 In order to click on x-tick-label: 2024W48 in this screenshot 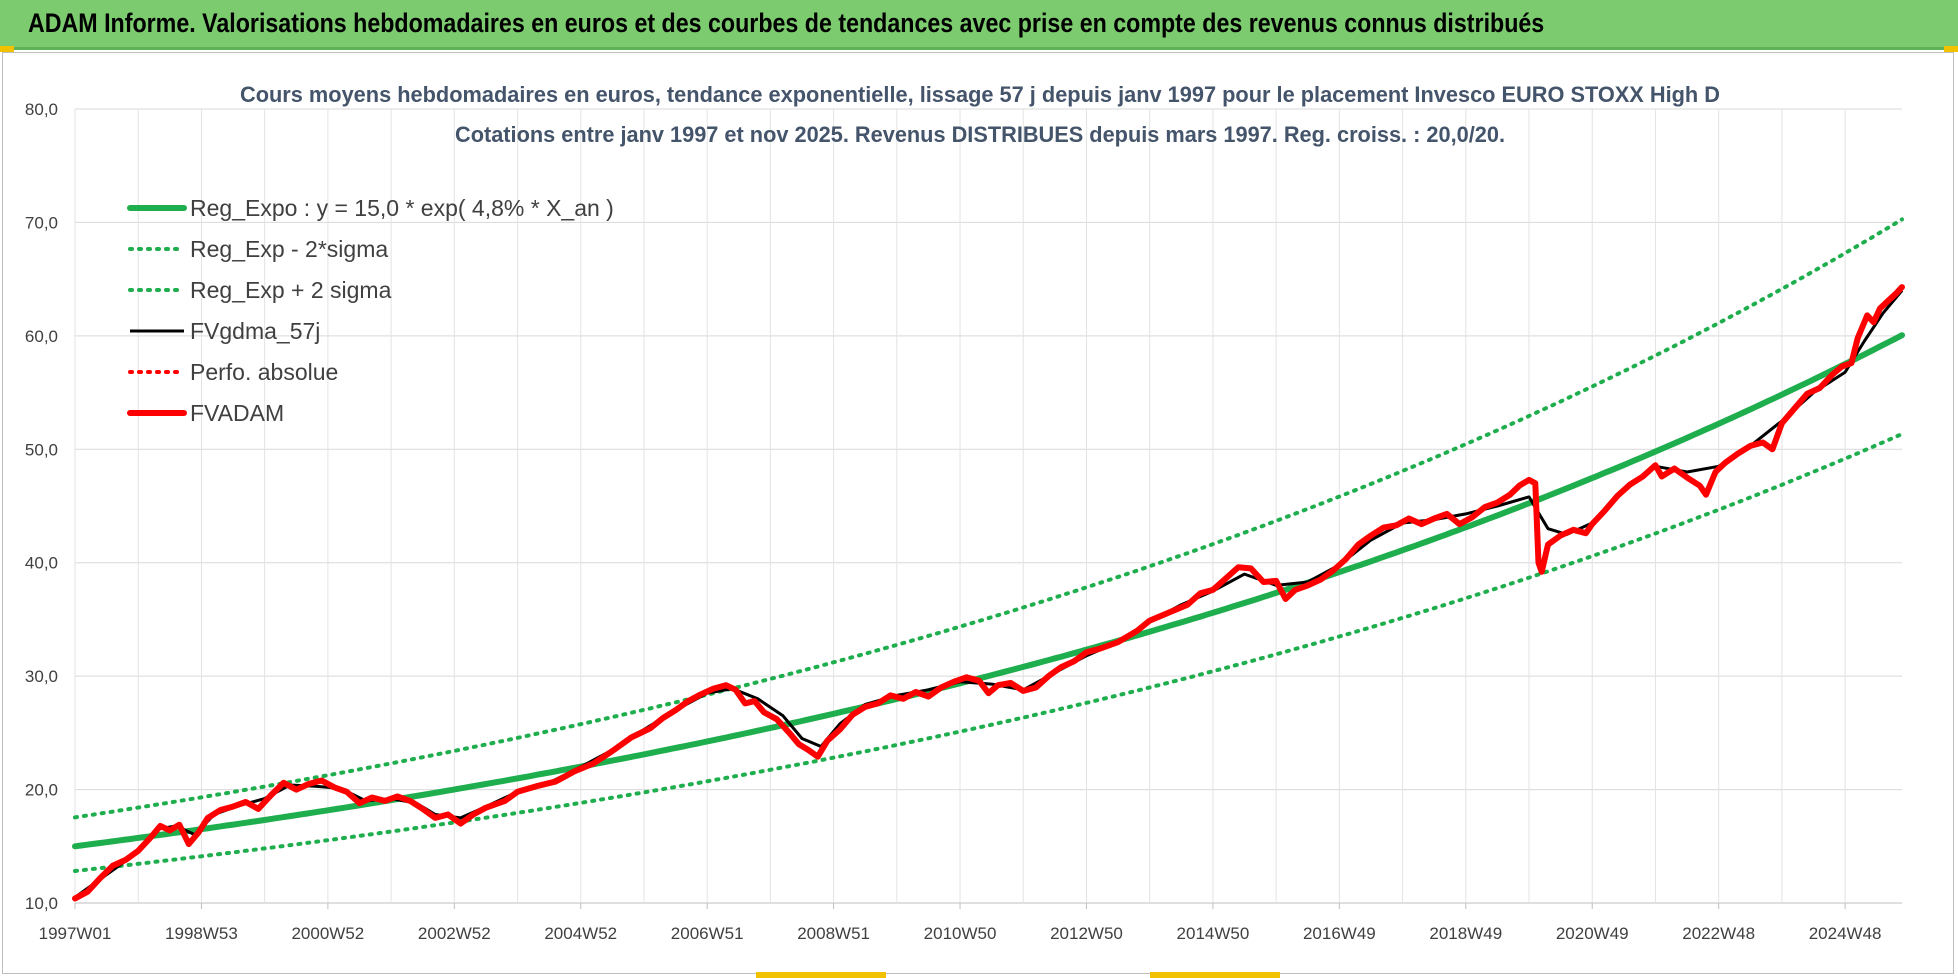, I will do `click(1845, 933)`.